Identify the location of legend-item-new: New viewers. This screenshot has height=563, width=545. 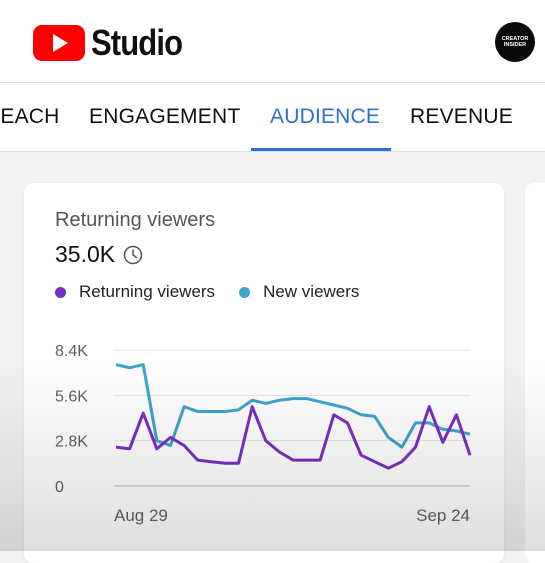
(299, 292).